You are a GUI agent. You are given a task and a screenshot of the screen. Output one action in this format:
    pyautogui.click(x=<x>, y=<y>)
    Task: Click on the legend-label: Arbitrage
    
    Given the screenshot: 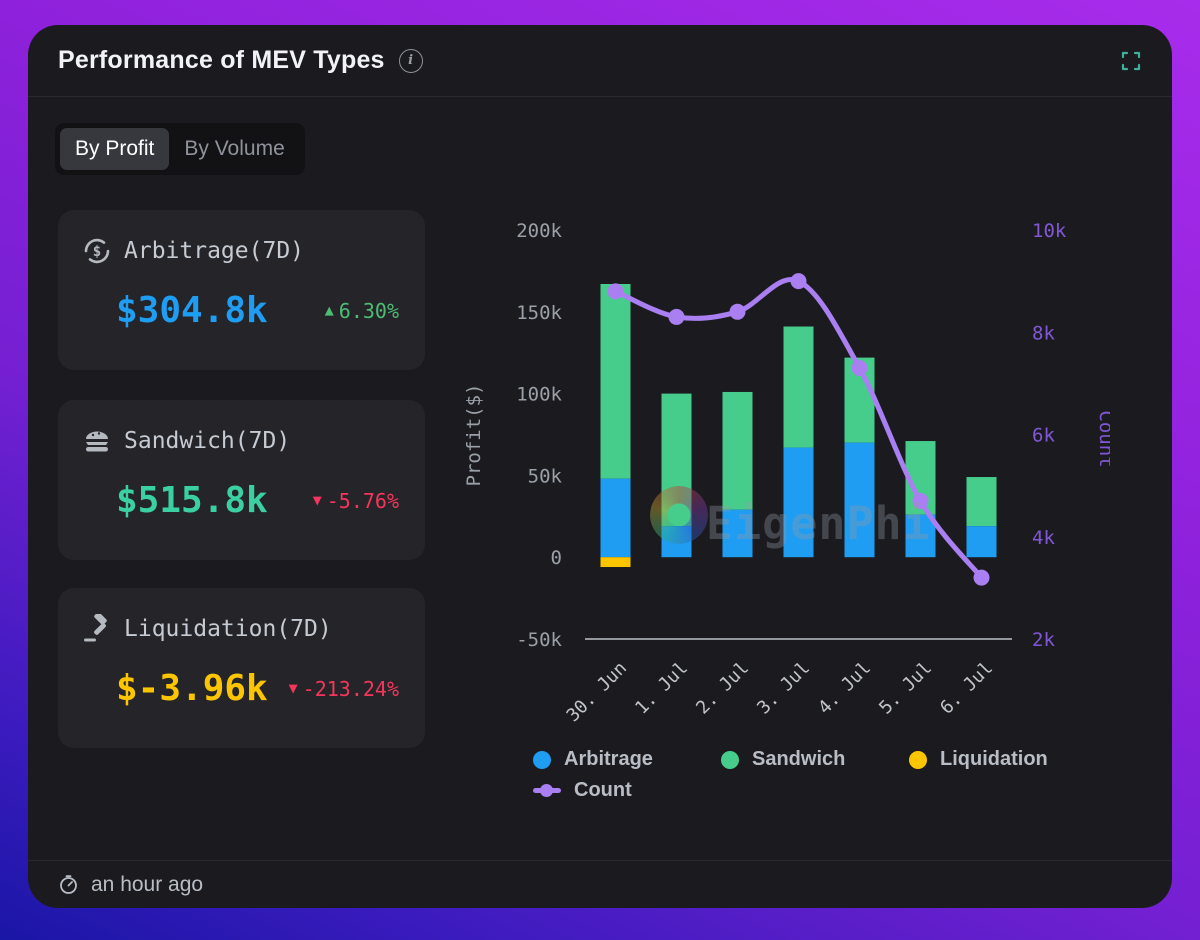 What is the action you would take?
    pyautogui.click(x=608, y=759)
    